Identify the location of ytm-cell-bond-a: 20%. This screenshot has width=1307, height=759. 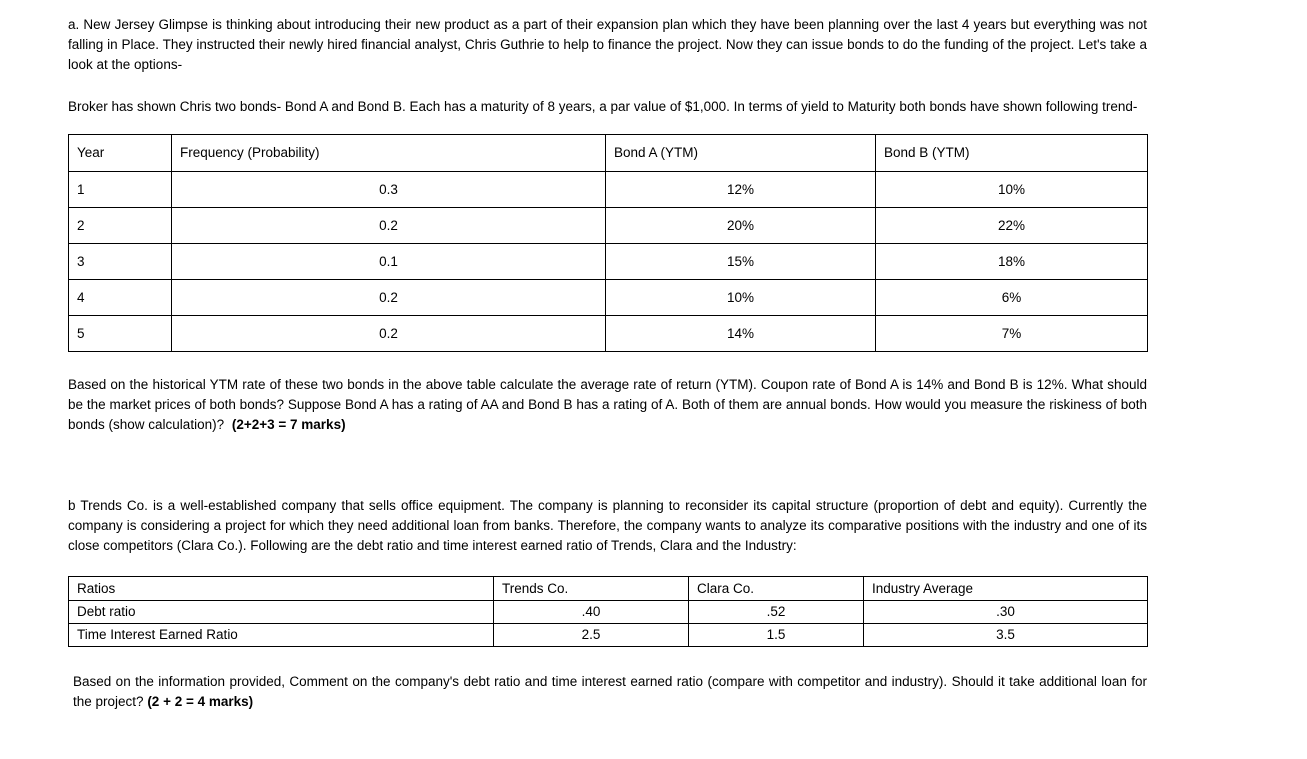
(740, 225).